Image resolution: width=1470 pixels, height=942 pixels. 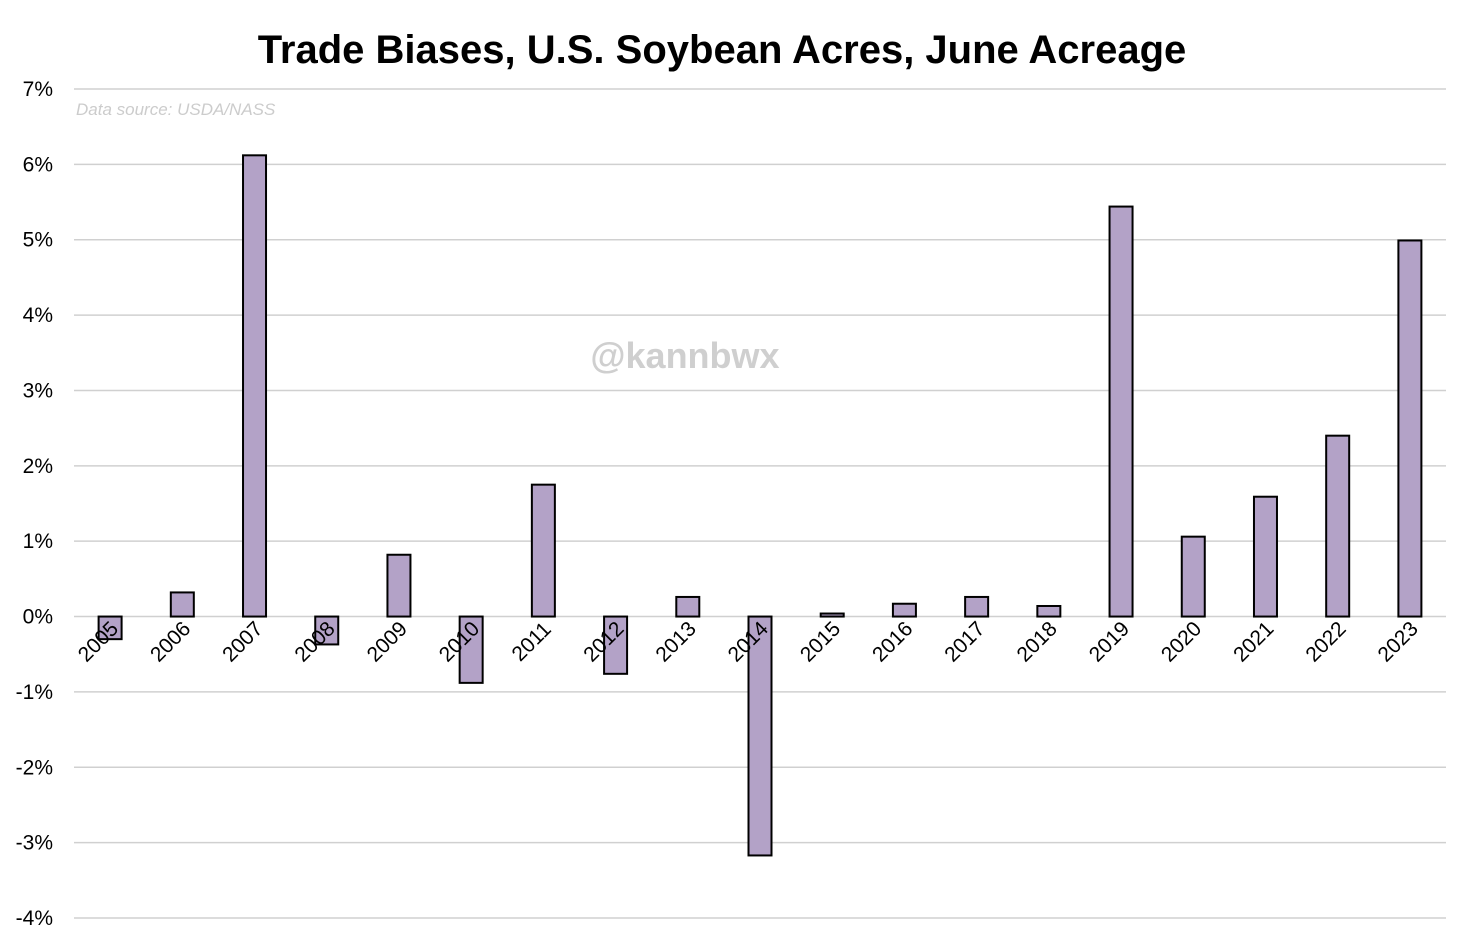 What do you see at coordinates (1049, 611) in the screenshot?
I see `bar-2018` at bounding box center [1049, 611].